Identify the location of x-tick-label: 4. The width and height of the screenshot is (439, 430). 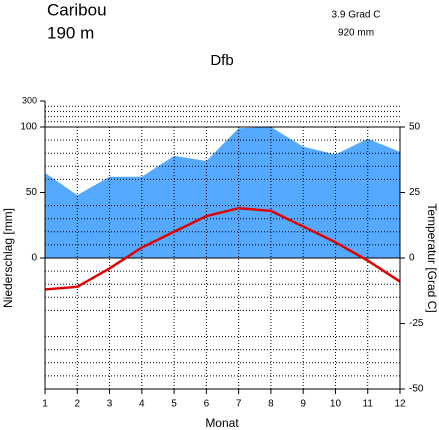
(142, 404).